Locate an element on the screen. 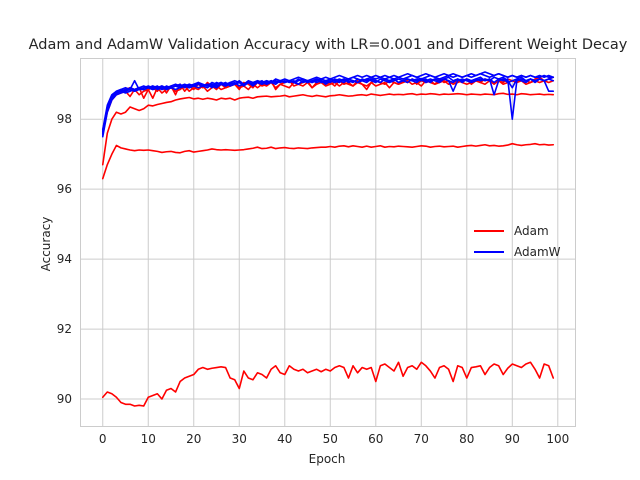 The height and width of the screenshot is (480, 640). x-tick-labels: 0 10 20 30 40 50 60 70 80 90 100 is located at coordinates (334, 439).